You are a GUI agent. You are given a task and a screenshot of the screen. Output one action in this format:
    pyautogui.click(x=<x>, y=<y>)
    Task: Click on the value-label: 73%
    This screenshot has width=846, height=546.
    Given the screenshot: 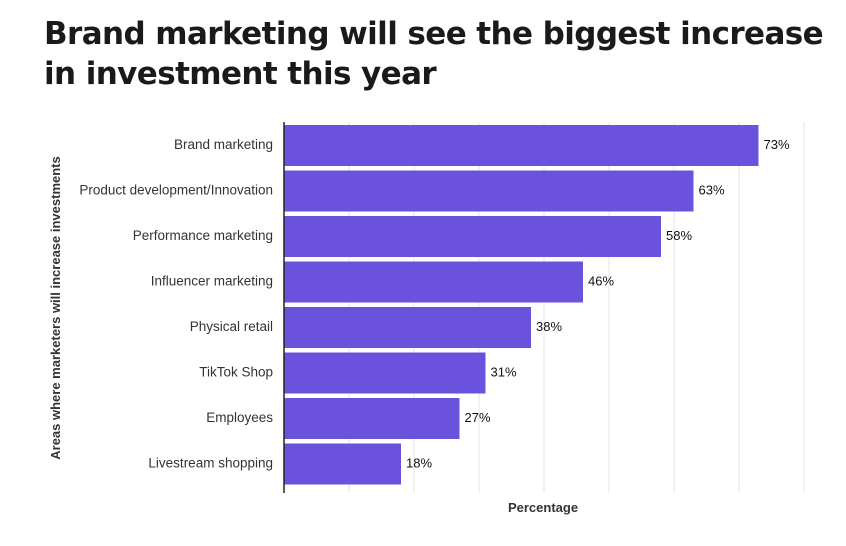 What is the action you would take?
    pyautogui.click(x=777, y=144)
    